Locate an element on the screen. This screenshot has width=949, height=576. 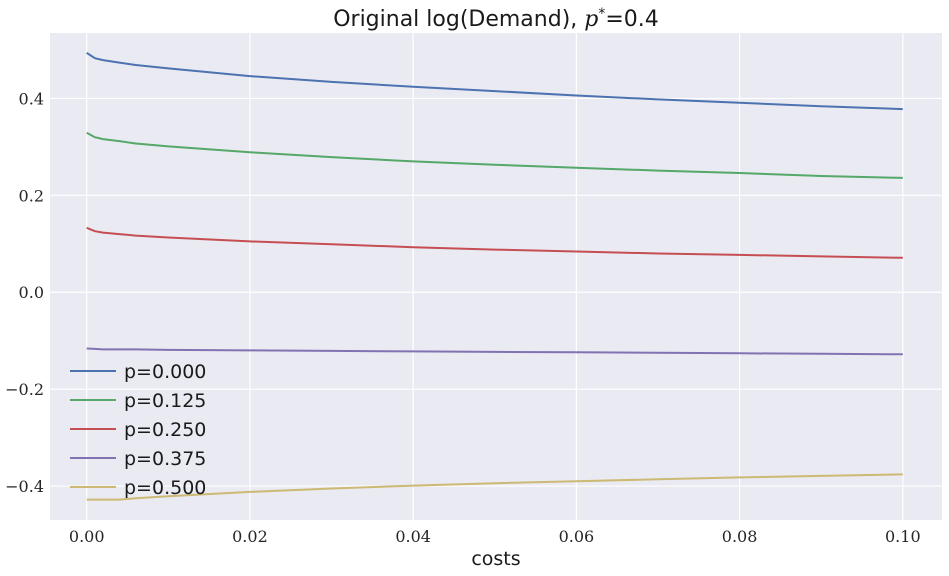
legend-label: p=0.500 is located at coordinates (165, 488).